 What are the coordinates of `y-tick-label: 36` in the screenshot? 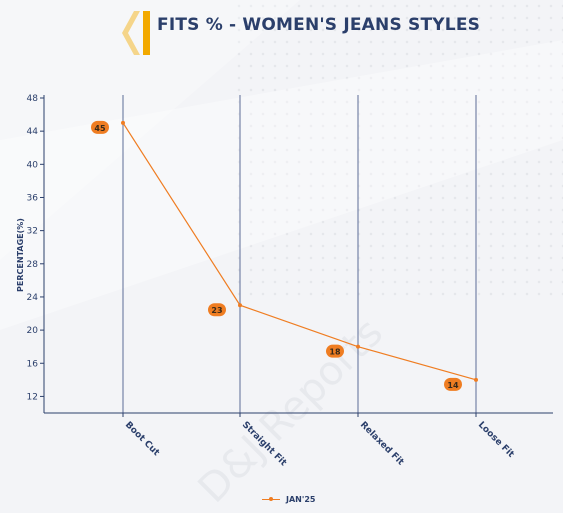 It's located at (33, 198).